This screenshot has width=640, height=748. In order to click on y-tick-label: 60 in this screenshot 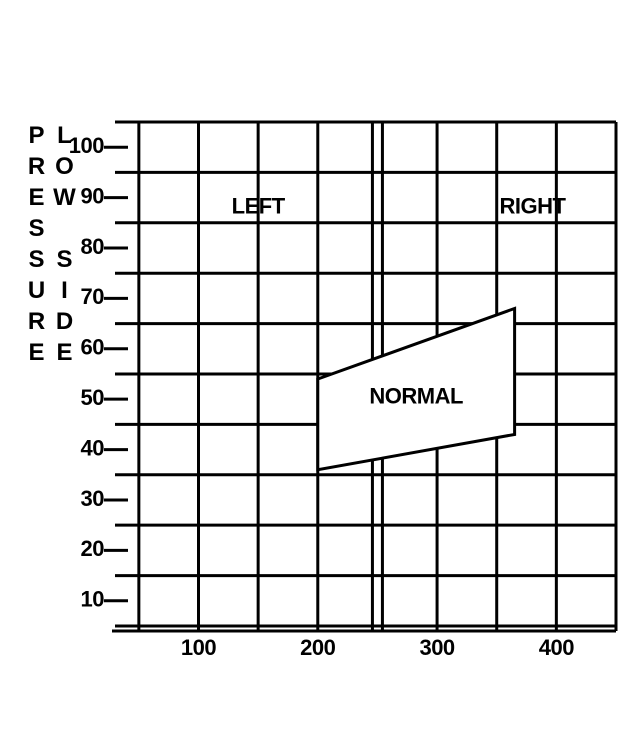, I will do `click(93, 347)`.